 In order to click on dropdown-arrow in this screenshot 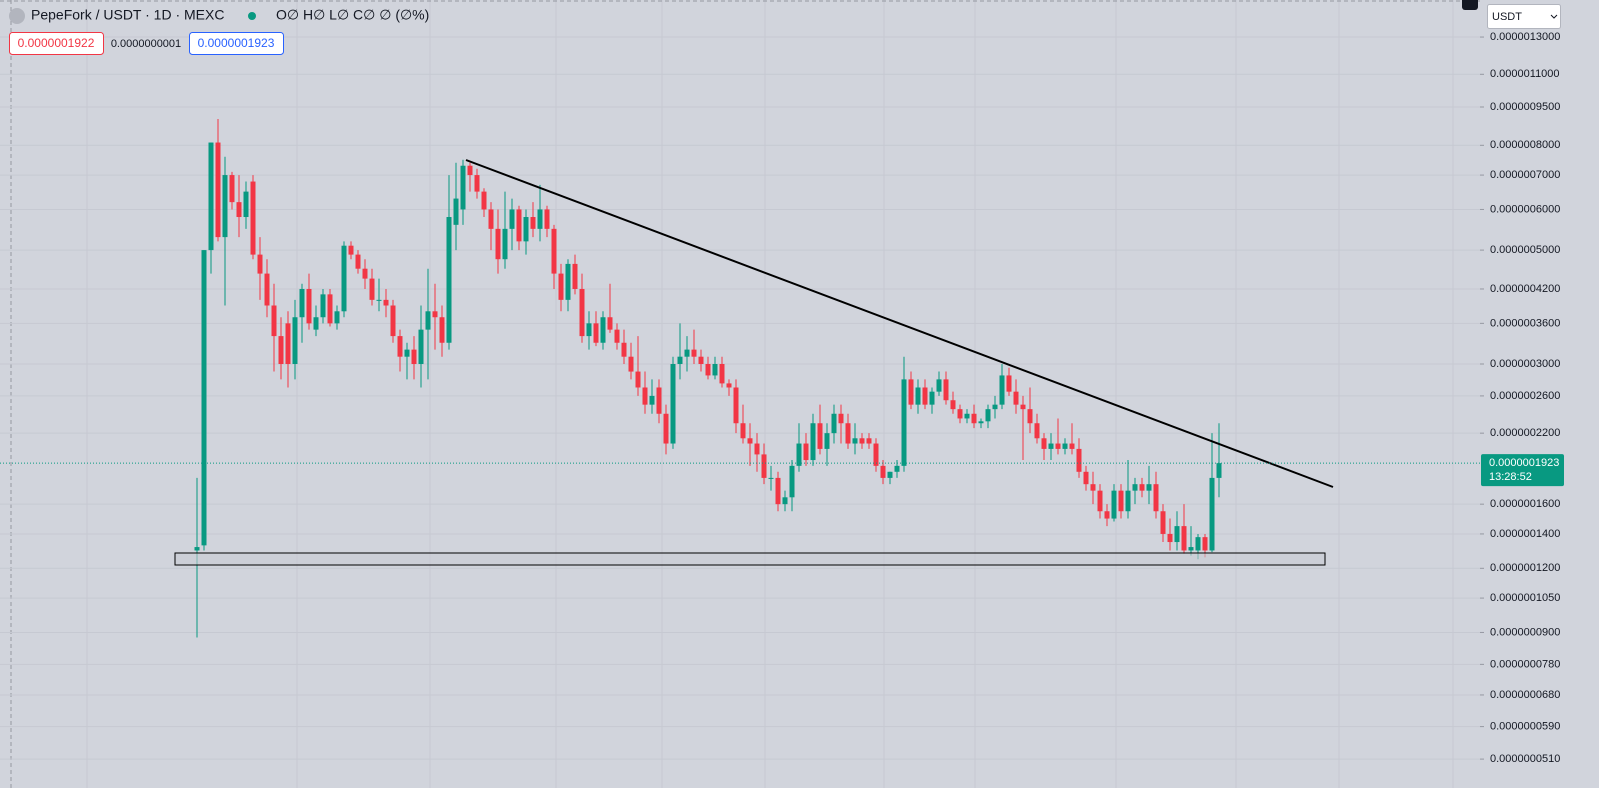, I will do `click(1554, 16)`.